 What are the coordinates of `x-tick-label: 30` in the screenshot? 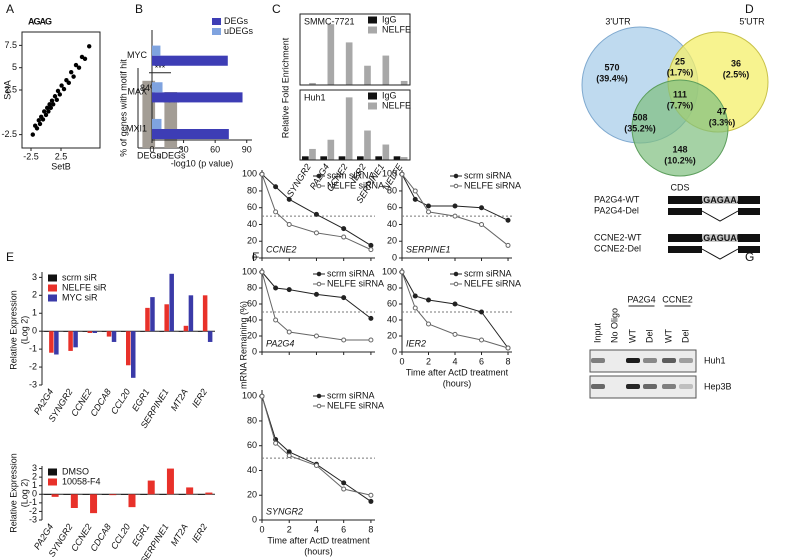 It's located at (184, 149).